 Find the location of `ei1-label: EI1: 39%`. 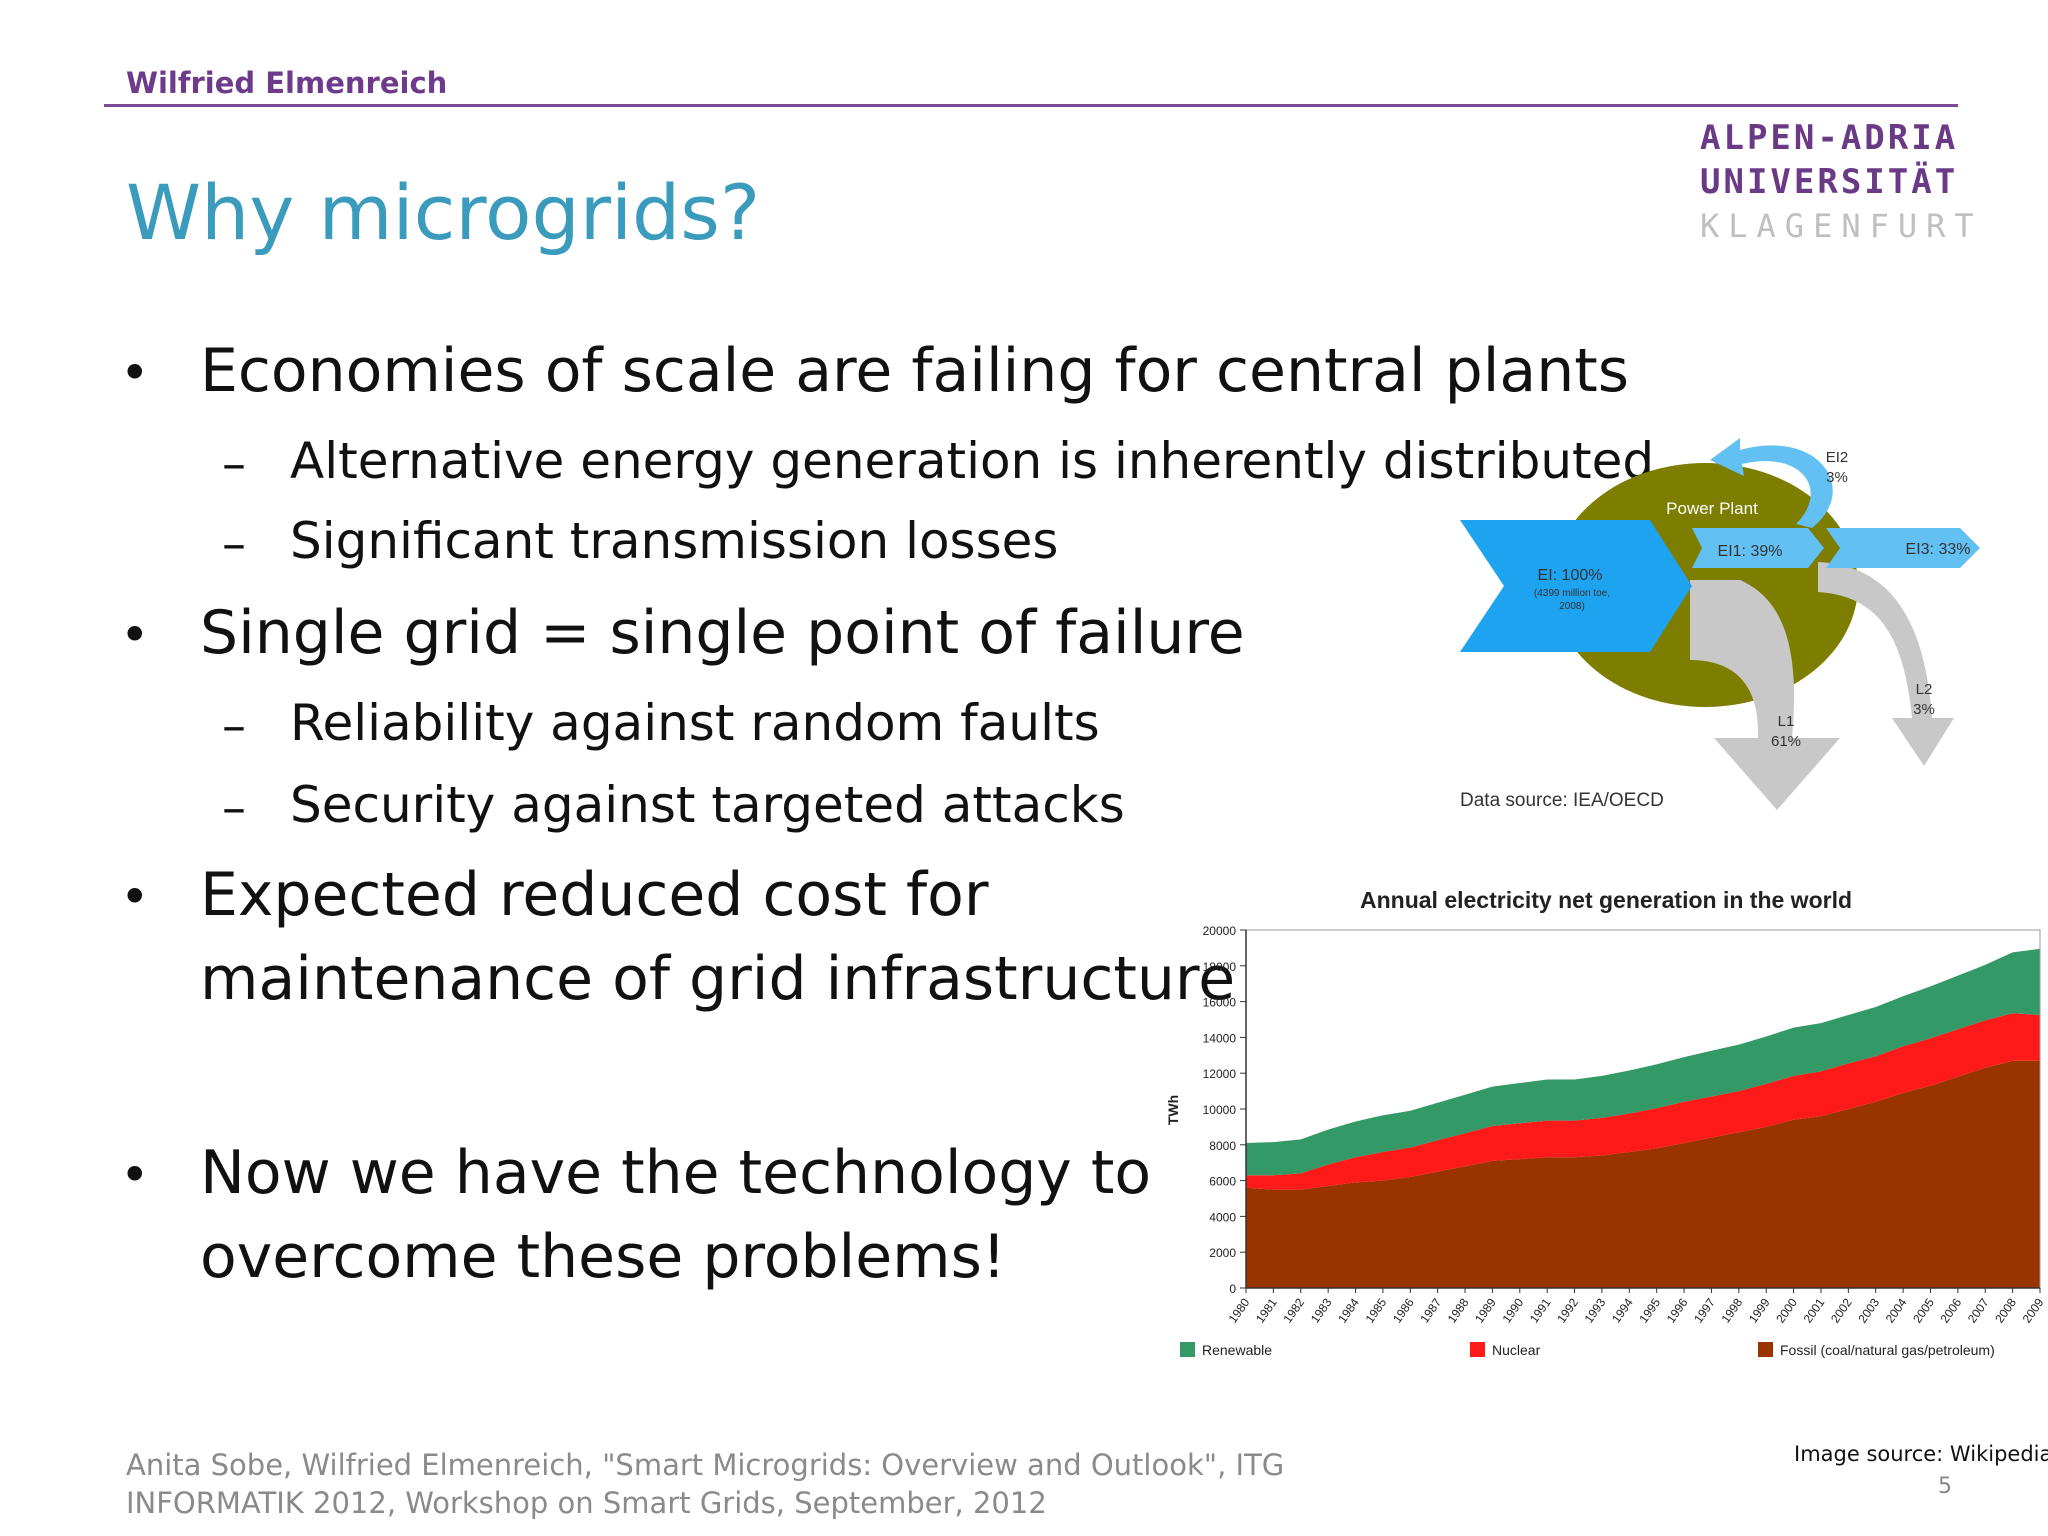

ei1-label: EI1: 39% is located at coordinates (1750, 551).